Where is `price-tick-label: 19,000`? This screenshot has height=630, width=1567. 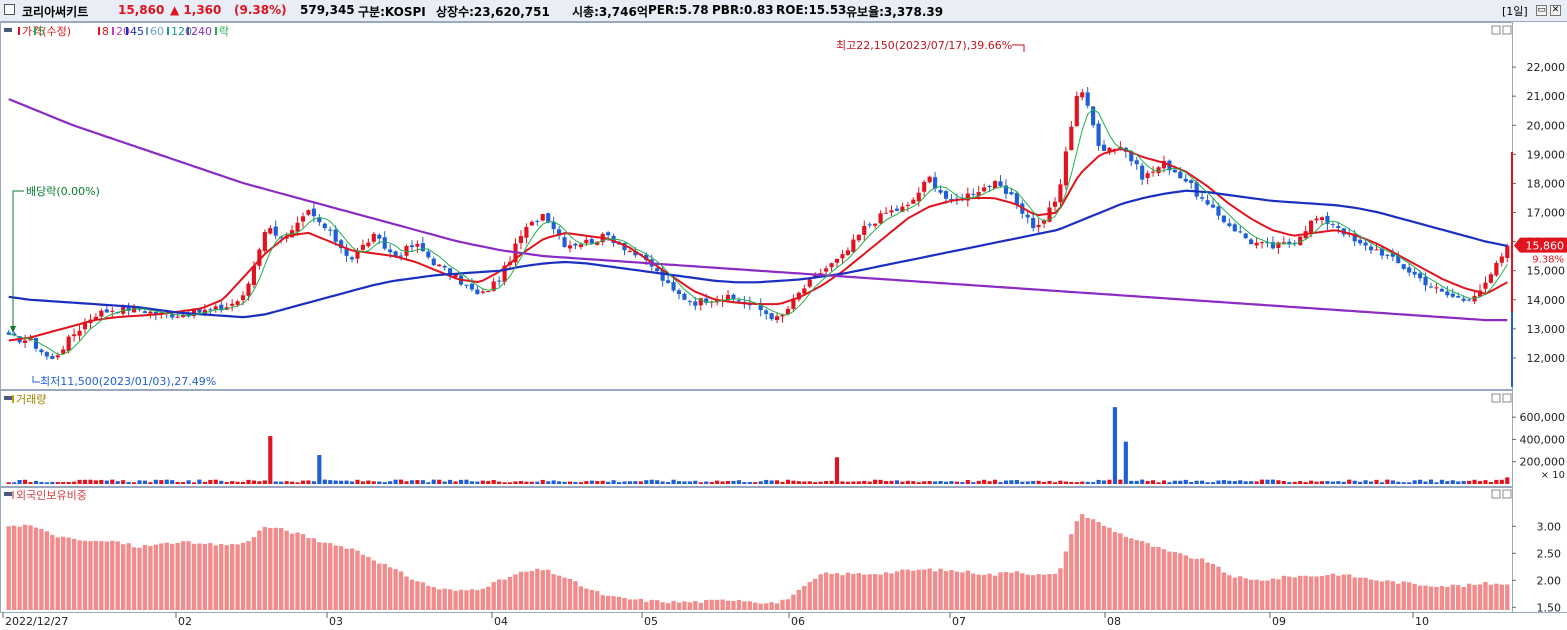
price-tick-label: 19,000 is located at coordinates (1546, 154).